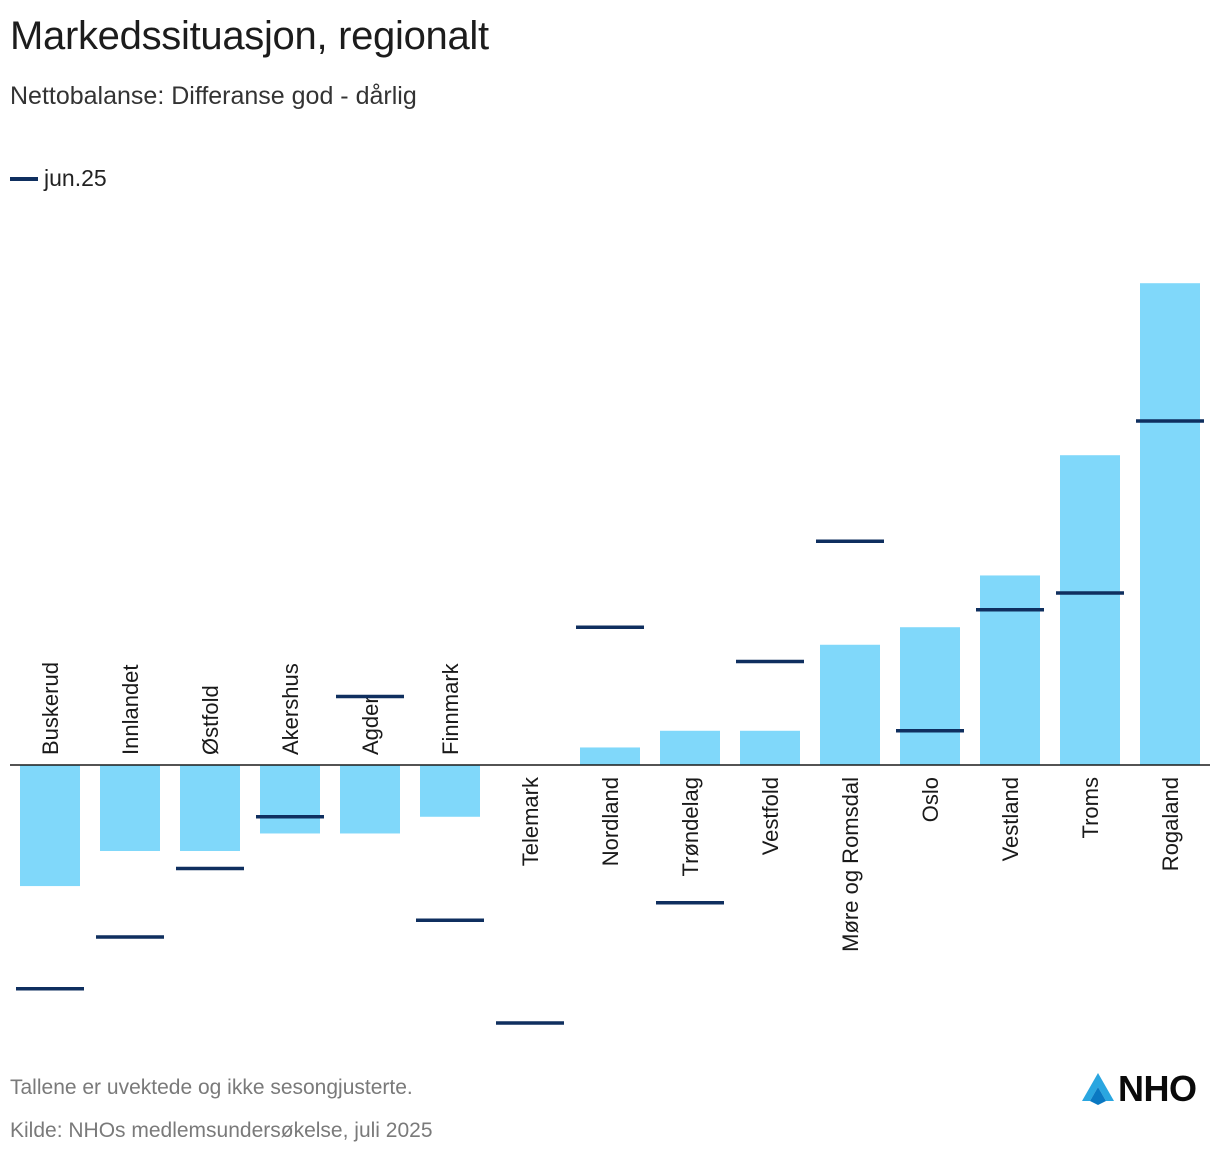 The height and width of the screenshot is (1158, 1220). What do you see at coordinates (770, 816) in the screenshot?
I see `category-label-9: Vestfold` at bounding box center [770, 816].